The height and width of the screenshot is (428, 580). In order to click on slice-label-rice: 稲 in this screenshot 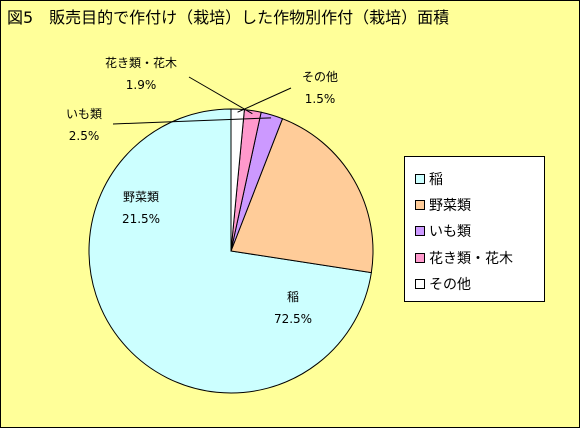, I will do `click(293, 297)`.